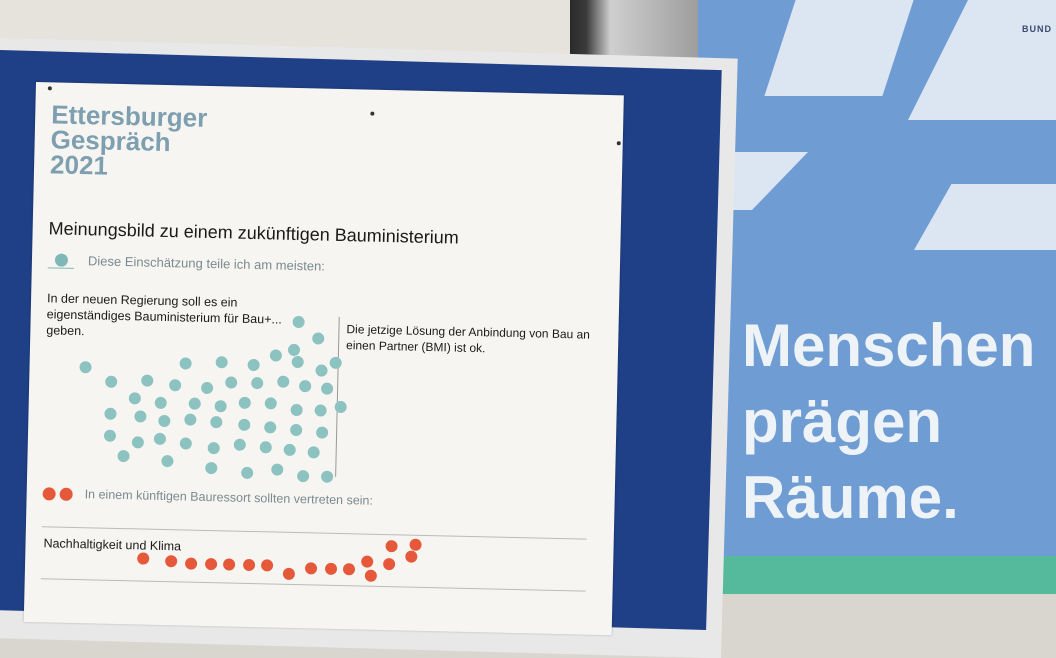 This screenshot has height=658, width=1056. I want to click on banner-slogan: Menschen prägen Räume., so click(888, 422).